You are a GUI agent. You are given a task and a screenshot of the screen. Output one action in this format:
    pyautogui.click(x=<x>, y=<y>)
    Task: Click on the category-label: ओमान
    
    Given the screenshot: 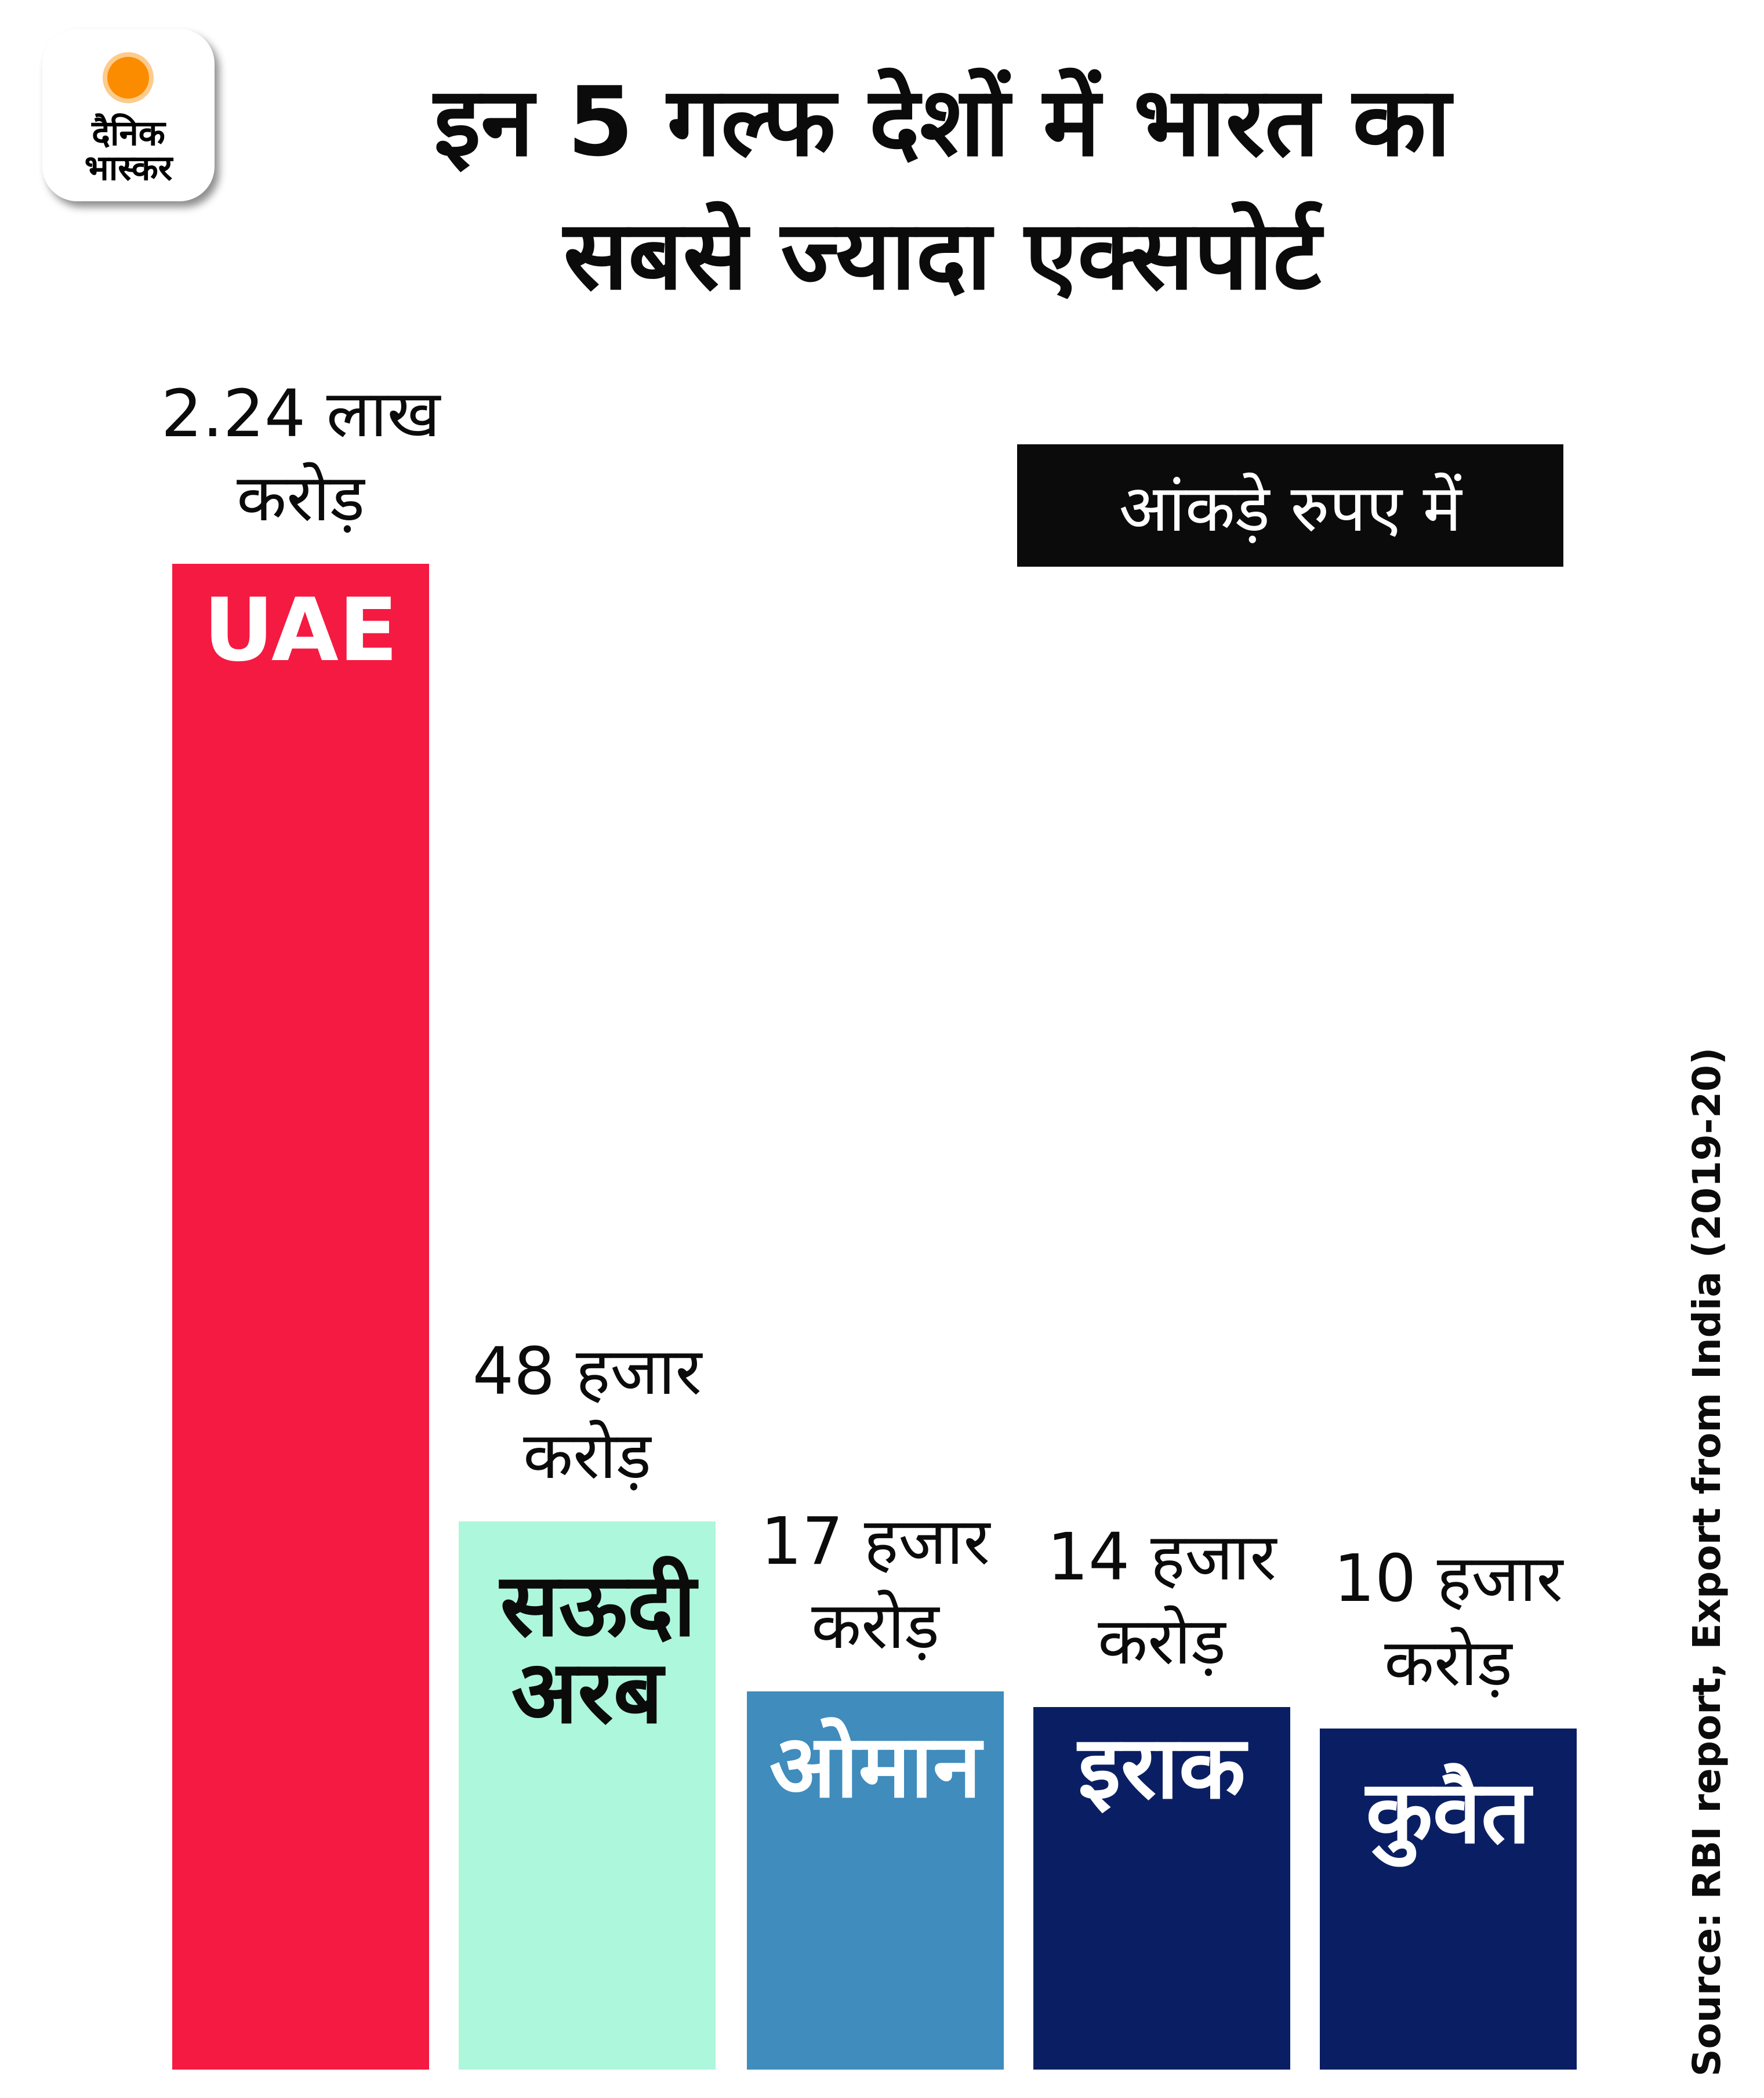 What is the action you would take?
    pyautogui.click(x=875, y=1766)
    